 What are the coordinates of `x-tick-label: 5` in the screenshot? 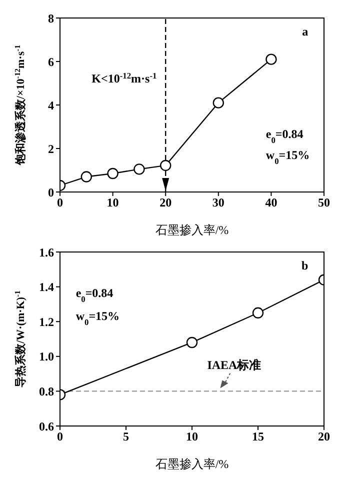 It's located at (126, 437).